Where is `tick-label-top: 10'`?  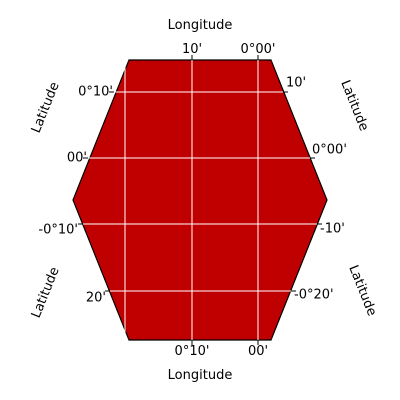
tick-label-top: 10' is located at coordinates (192, 49).